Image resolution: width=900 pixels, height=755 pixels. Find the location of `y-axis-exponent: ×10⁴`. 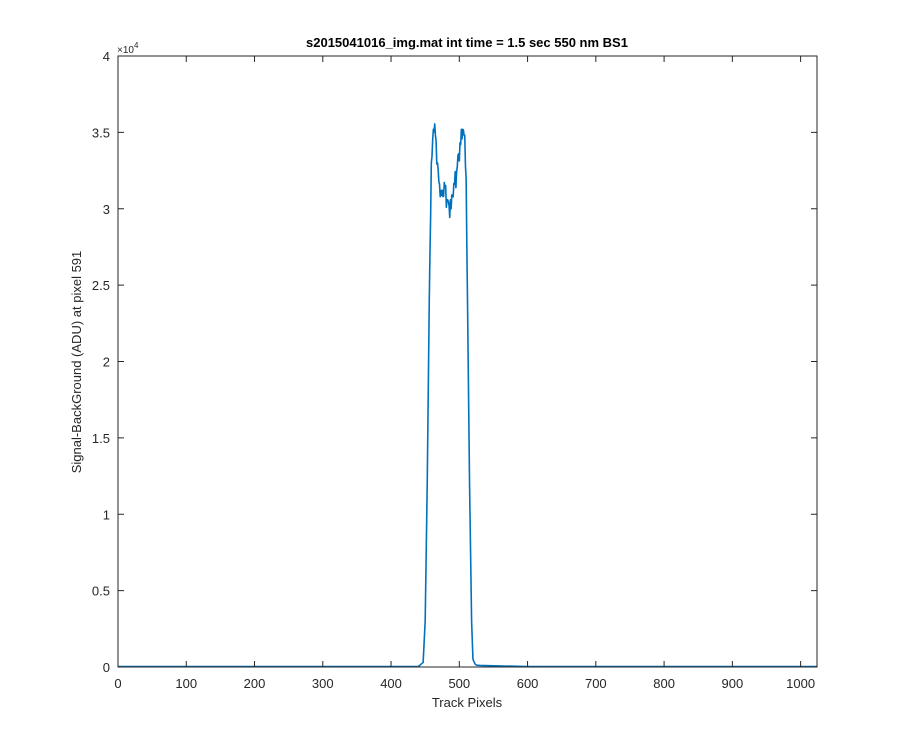

y-axis-exponent: ×10⁴ is located at coordinates (128, 48).